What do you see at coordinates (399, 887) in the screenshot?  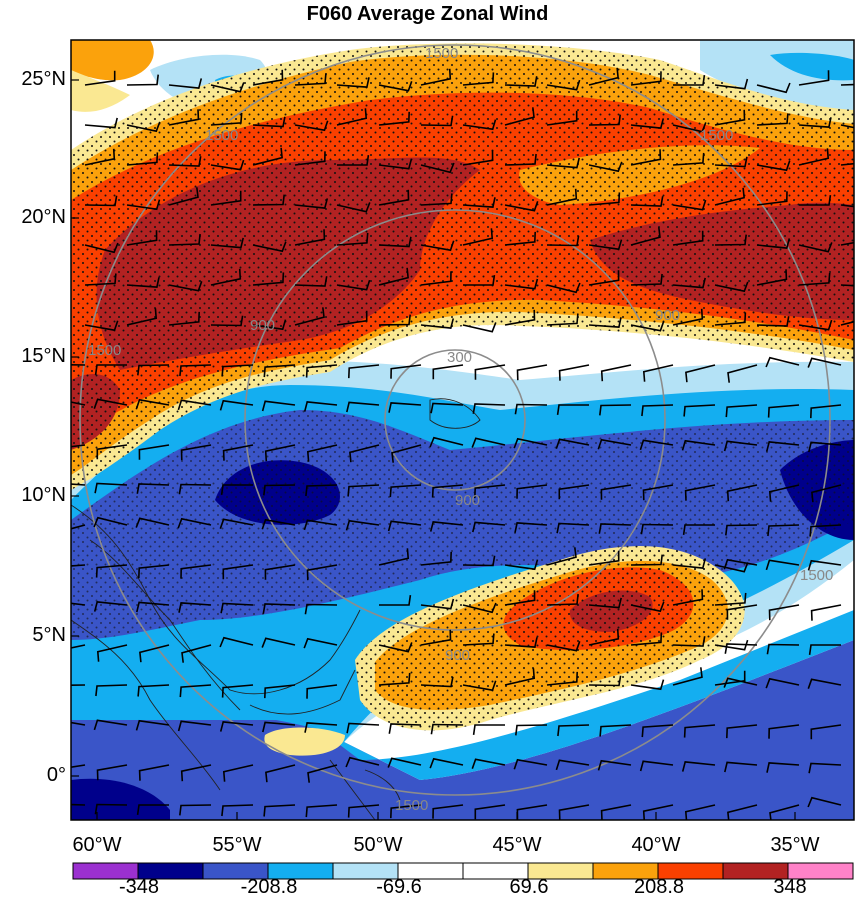 I see `colorbar-label: -69.6` at bounding box center [399, 887].